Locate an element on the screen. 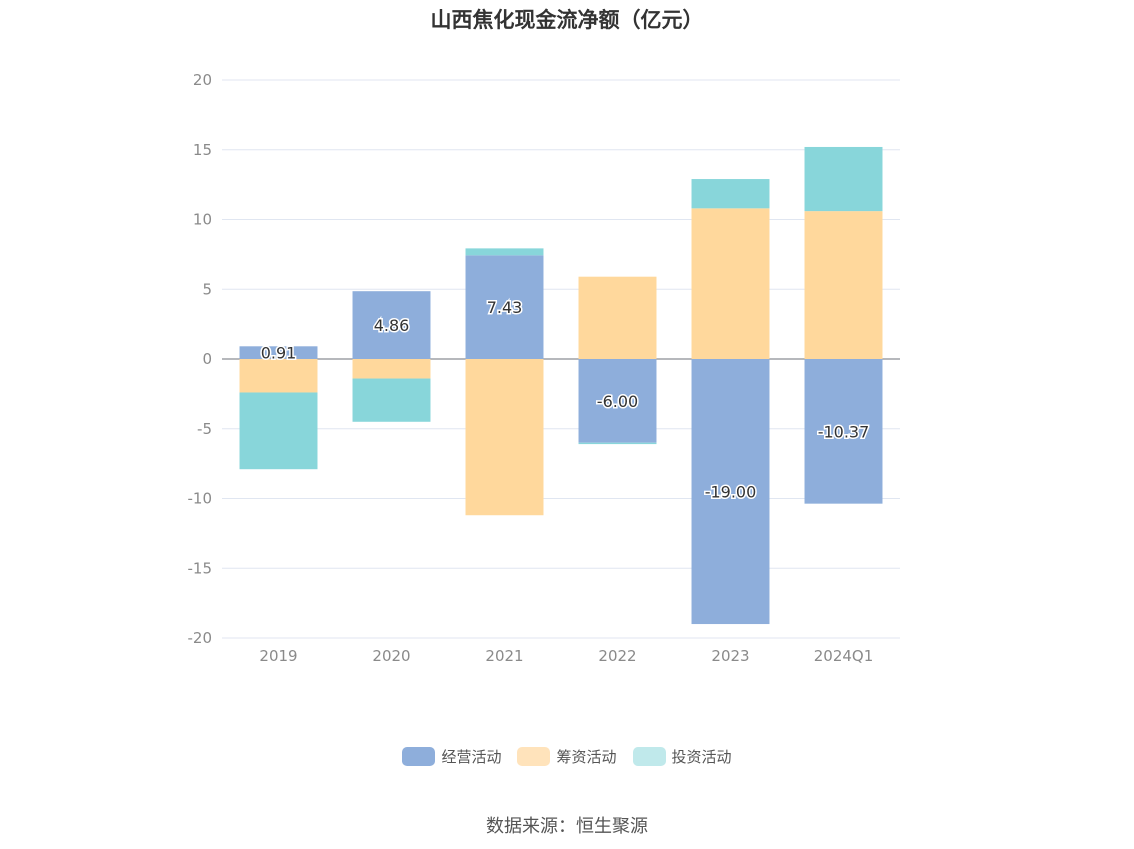  data-label: 7.43 is located at coordinates (505, 307).